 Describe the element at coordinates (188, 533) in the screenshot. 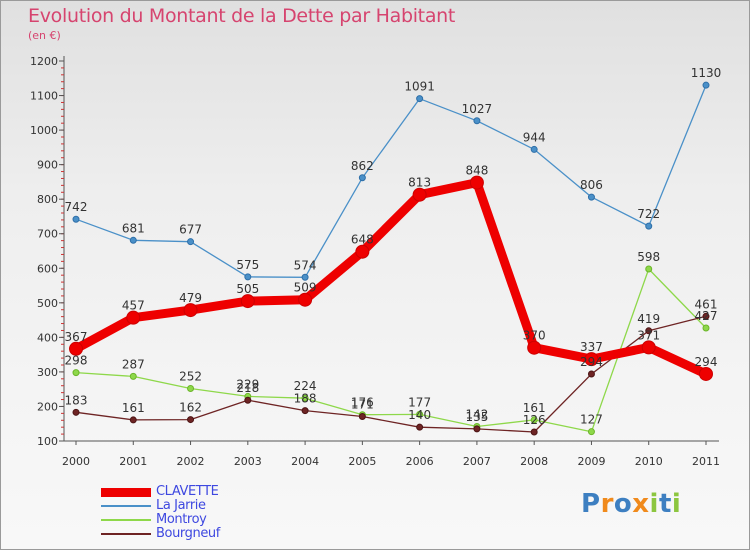

I see `legend-label: Bourgneuf` at that location.